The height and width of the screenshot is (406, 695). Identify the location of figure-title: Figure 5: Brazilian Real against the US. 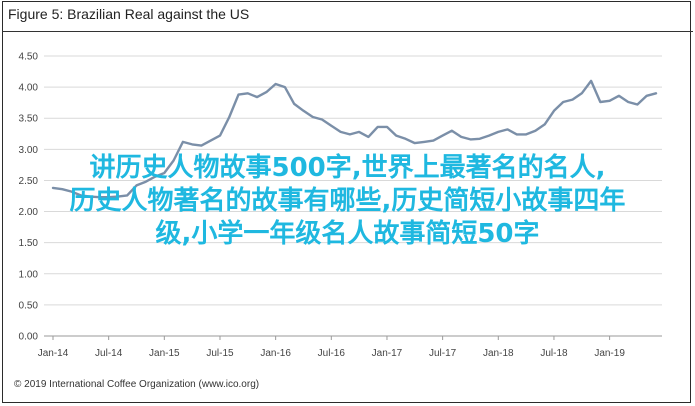
(129, 14).